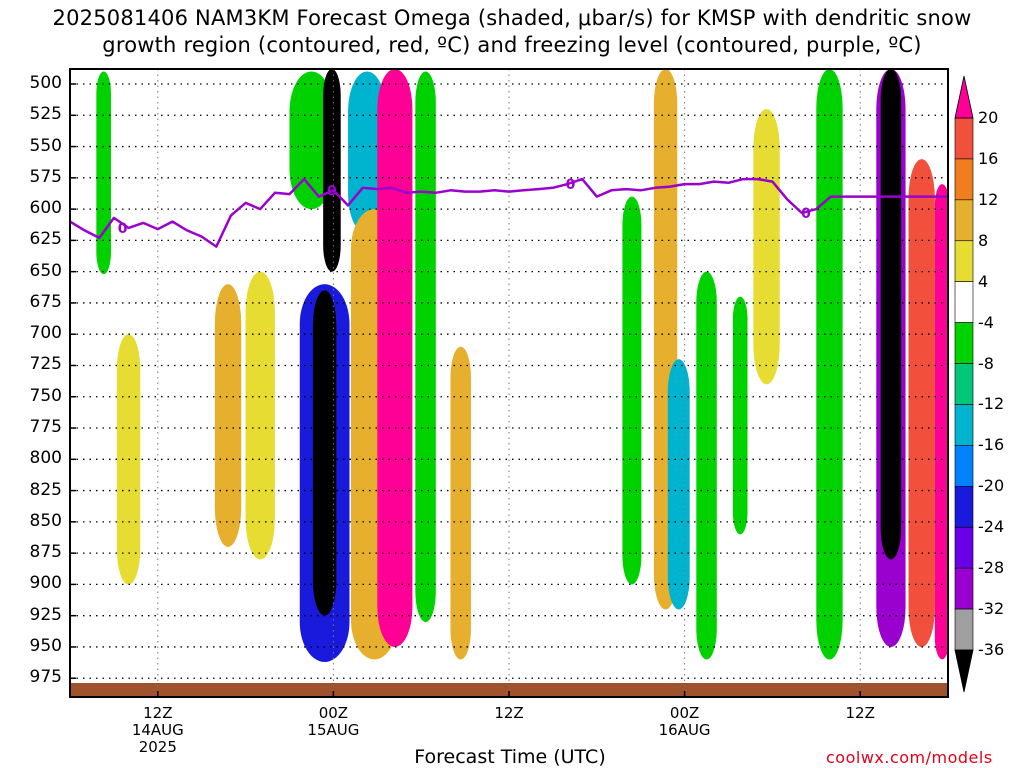 The height and width of the screenshot is (768, 1024). Describe the element at coordinates (986, 363) in the screenshot. I see `colorbar-label: -8` at that location.